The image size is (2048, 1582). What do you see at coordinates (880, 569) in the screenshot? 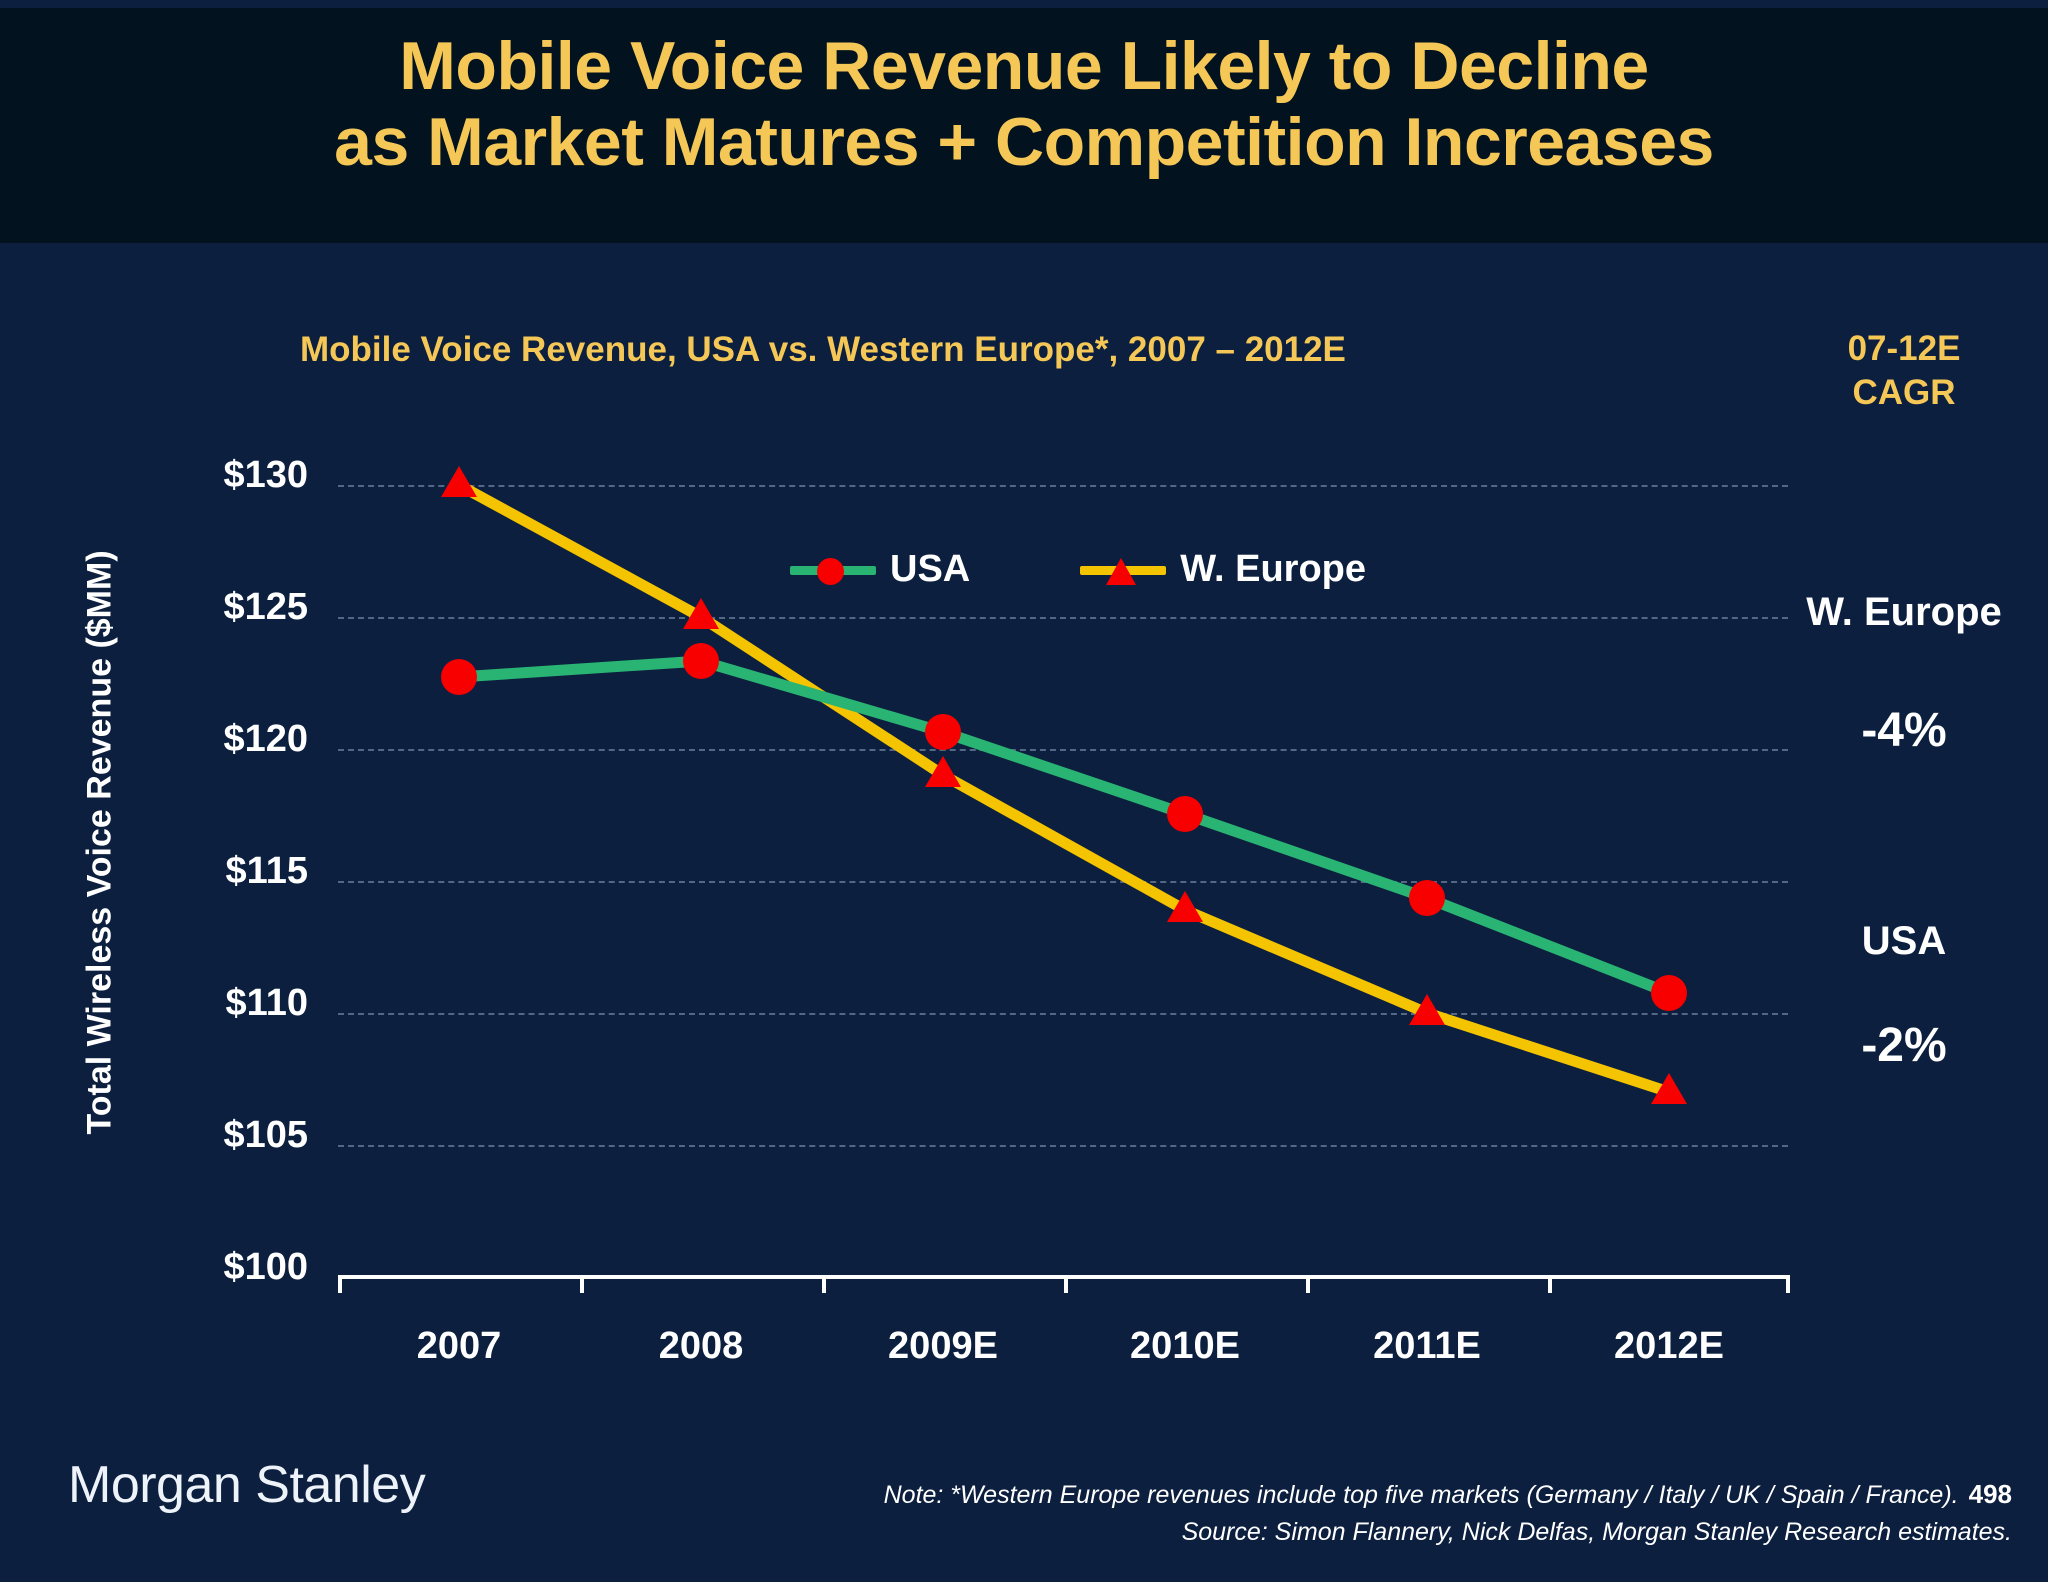
I see `legend-item-usa: USA` at bounding box center [880, 569].